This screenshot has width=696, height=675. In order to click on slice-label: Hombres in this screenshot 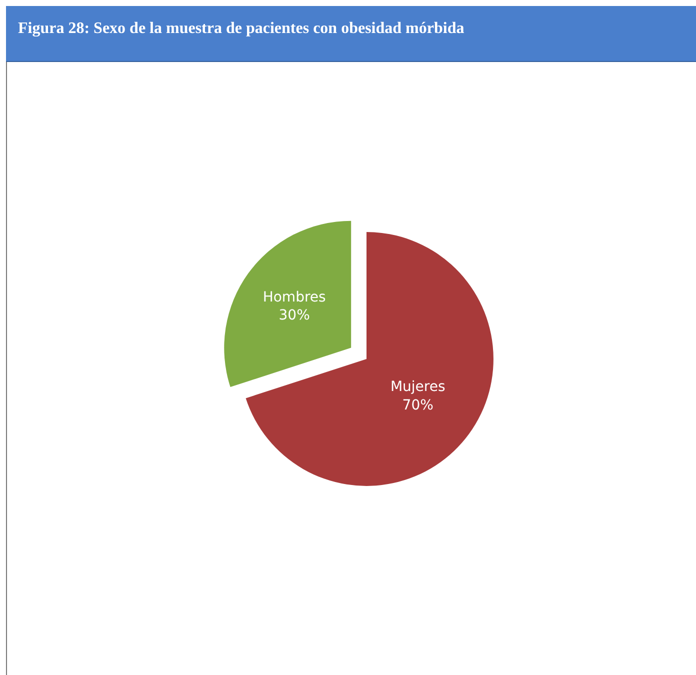, I will do `click(294, 297)`.